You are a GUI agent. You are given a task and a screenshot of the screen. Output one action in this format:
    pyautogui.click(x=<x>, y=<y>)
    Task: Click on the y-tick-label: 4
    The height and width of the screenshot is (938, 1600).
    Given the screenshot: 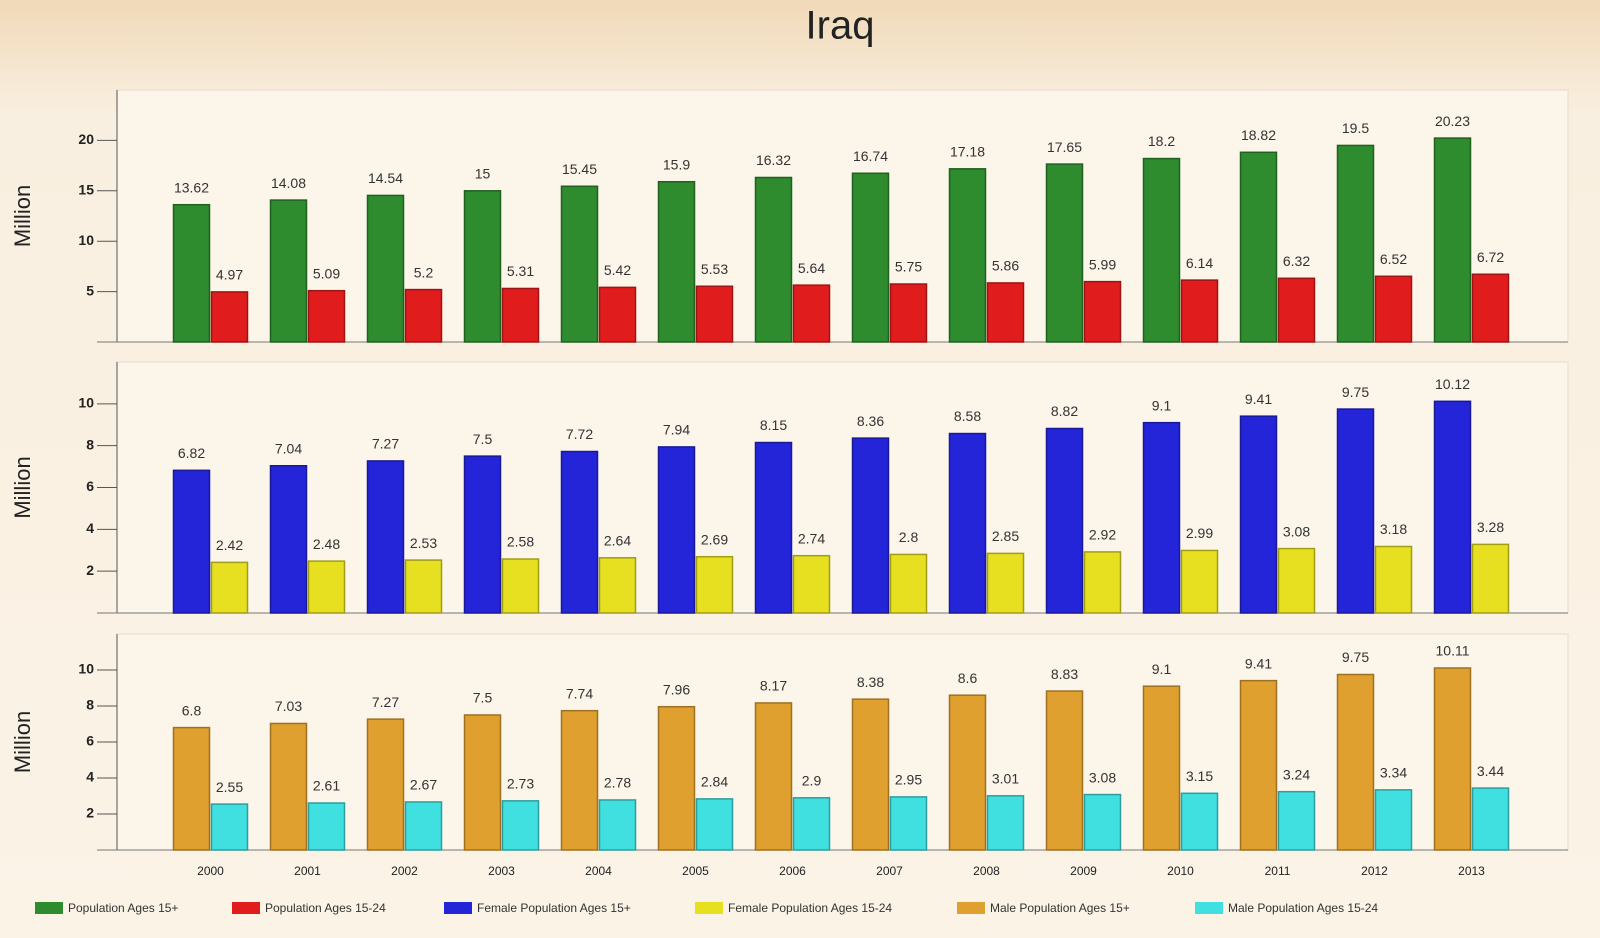 What is the action you would take?
    pyautogui.click(x=90, y=777)
    